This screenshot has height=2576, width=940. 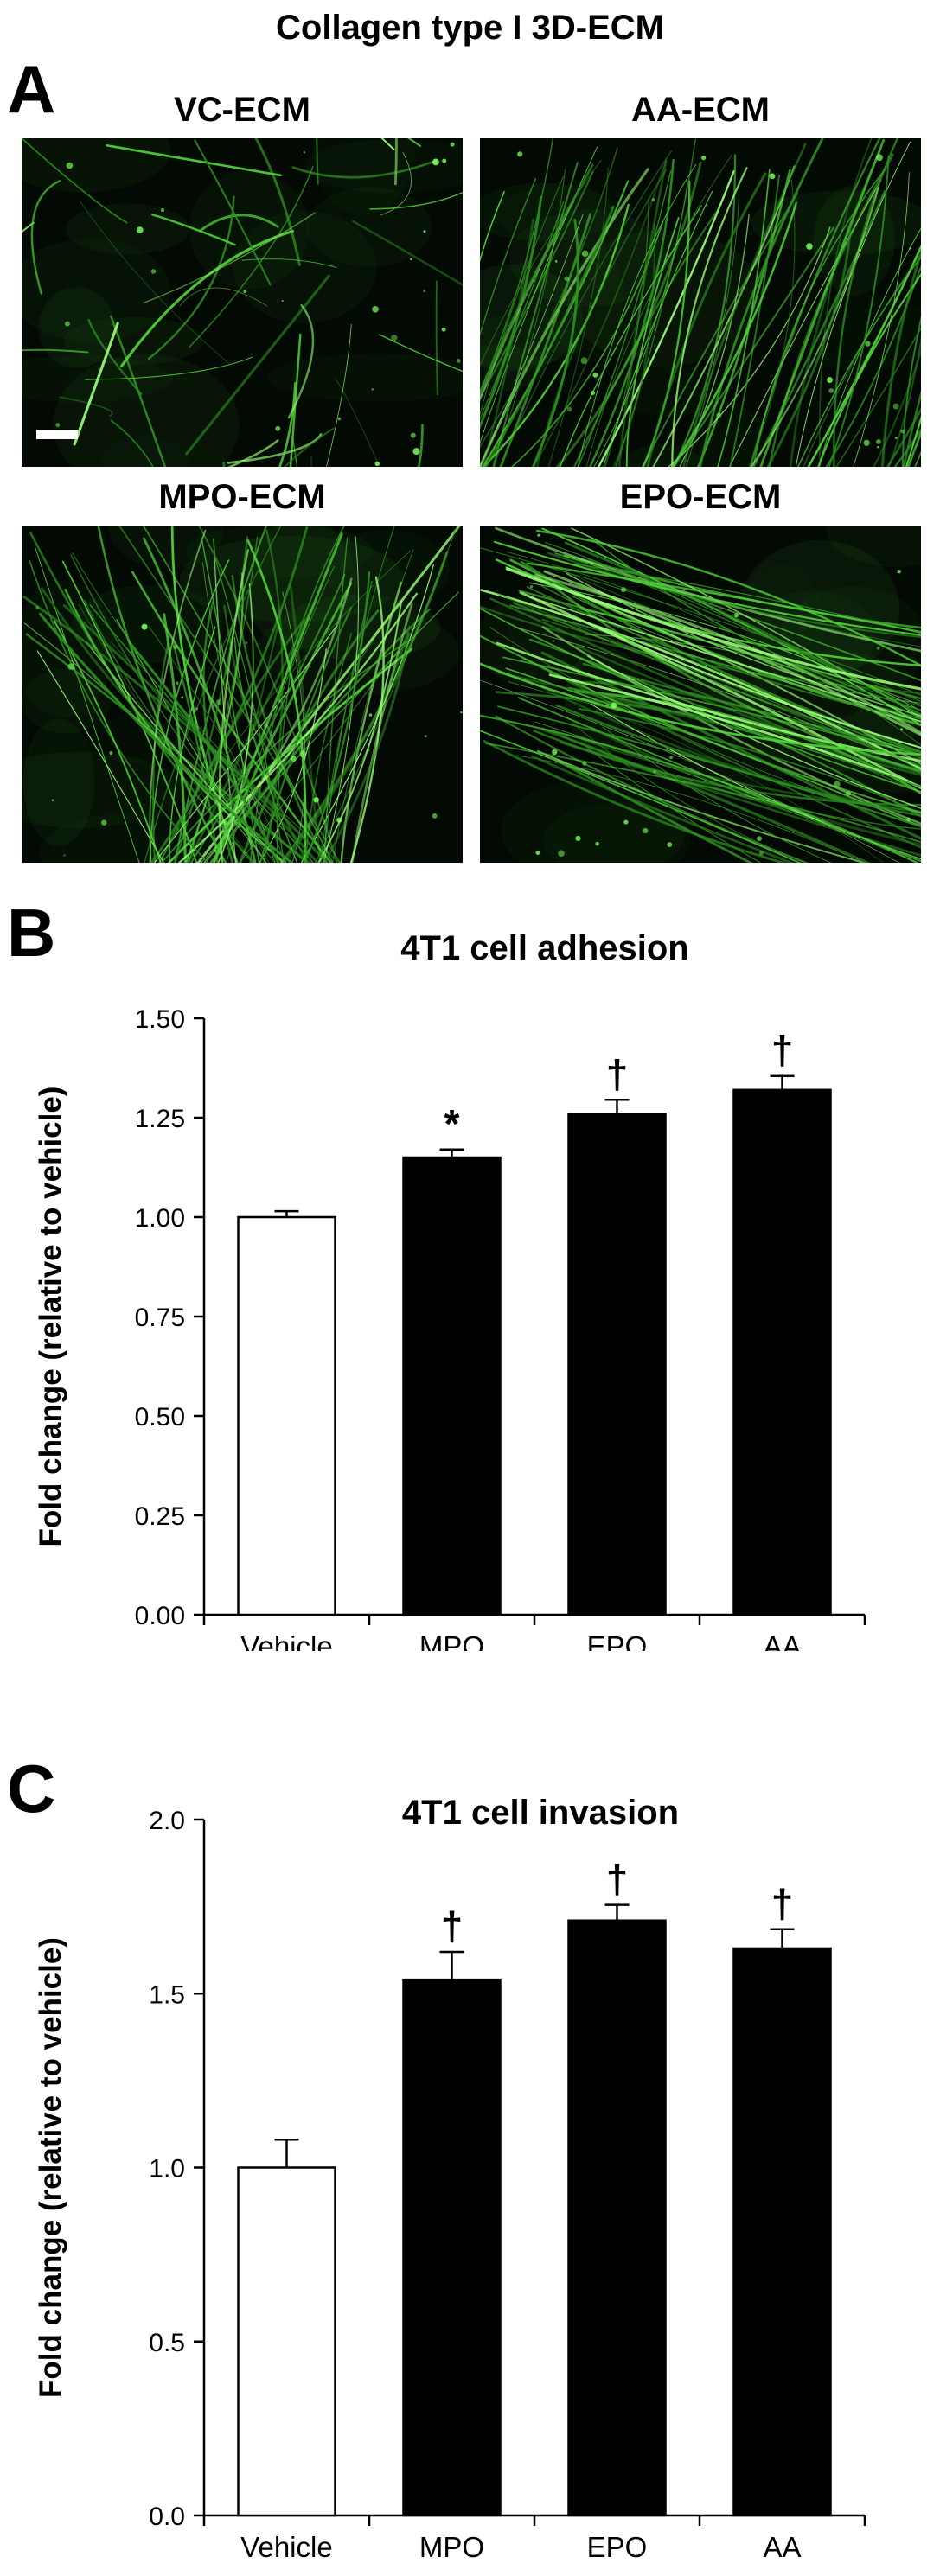 I want to click on micrograph-epo-ecm, so click(x=701, y=694).